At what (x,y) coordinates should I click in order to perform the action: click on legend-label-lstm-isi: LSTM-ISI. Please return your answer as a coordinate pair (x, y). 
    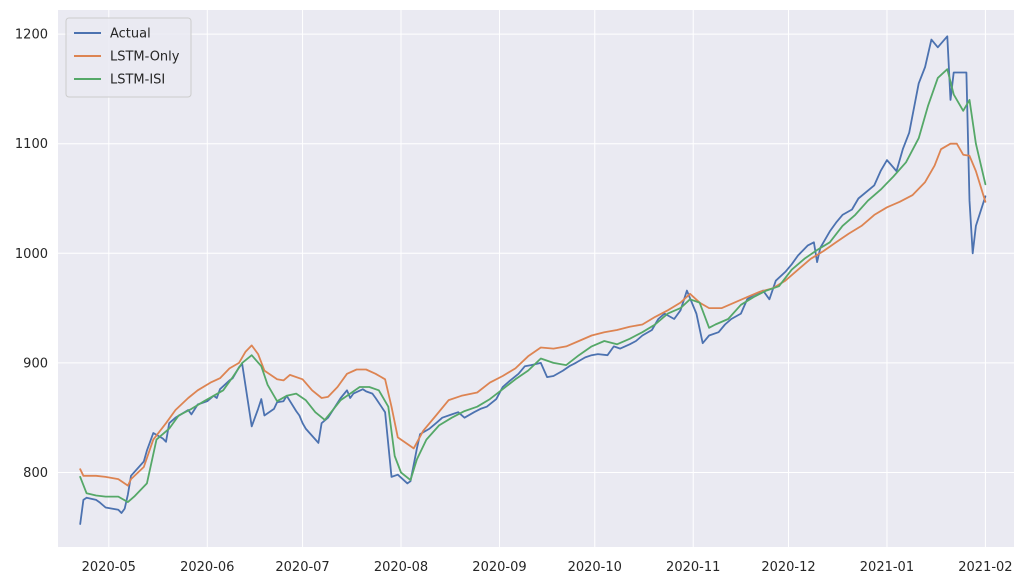
    Looking at the image, I should click on (137, 80).